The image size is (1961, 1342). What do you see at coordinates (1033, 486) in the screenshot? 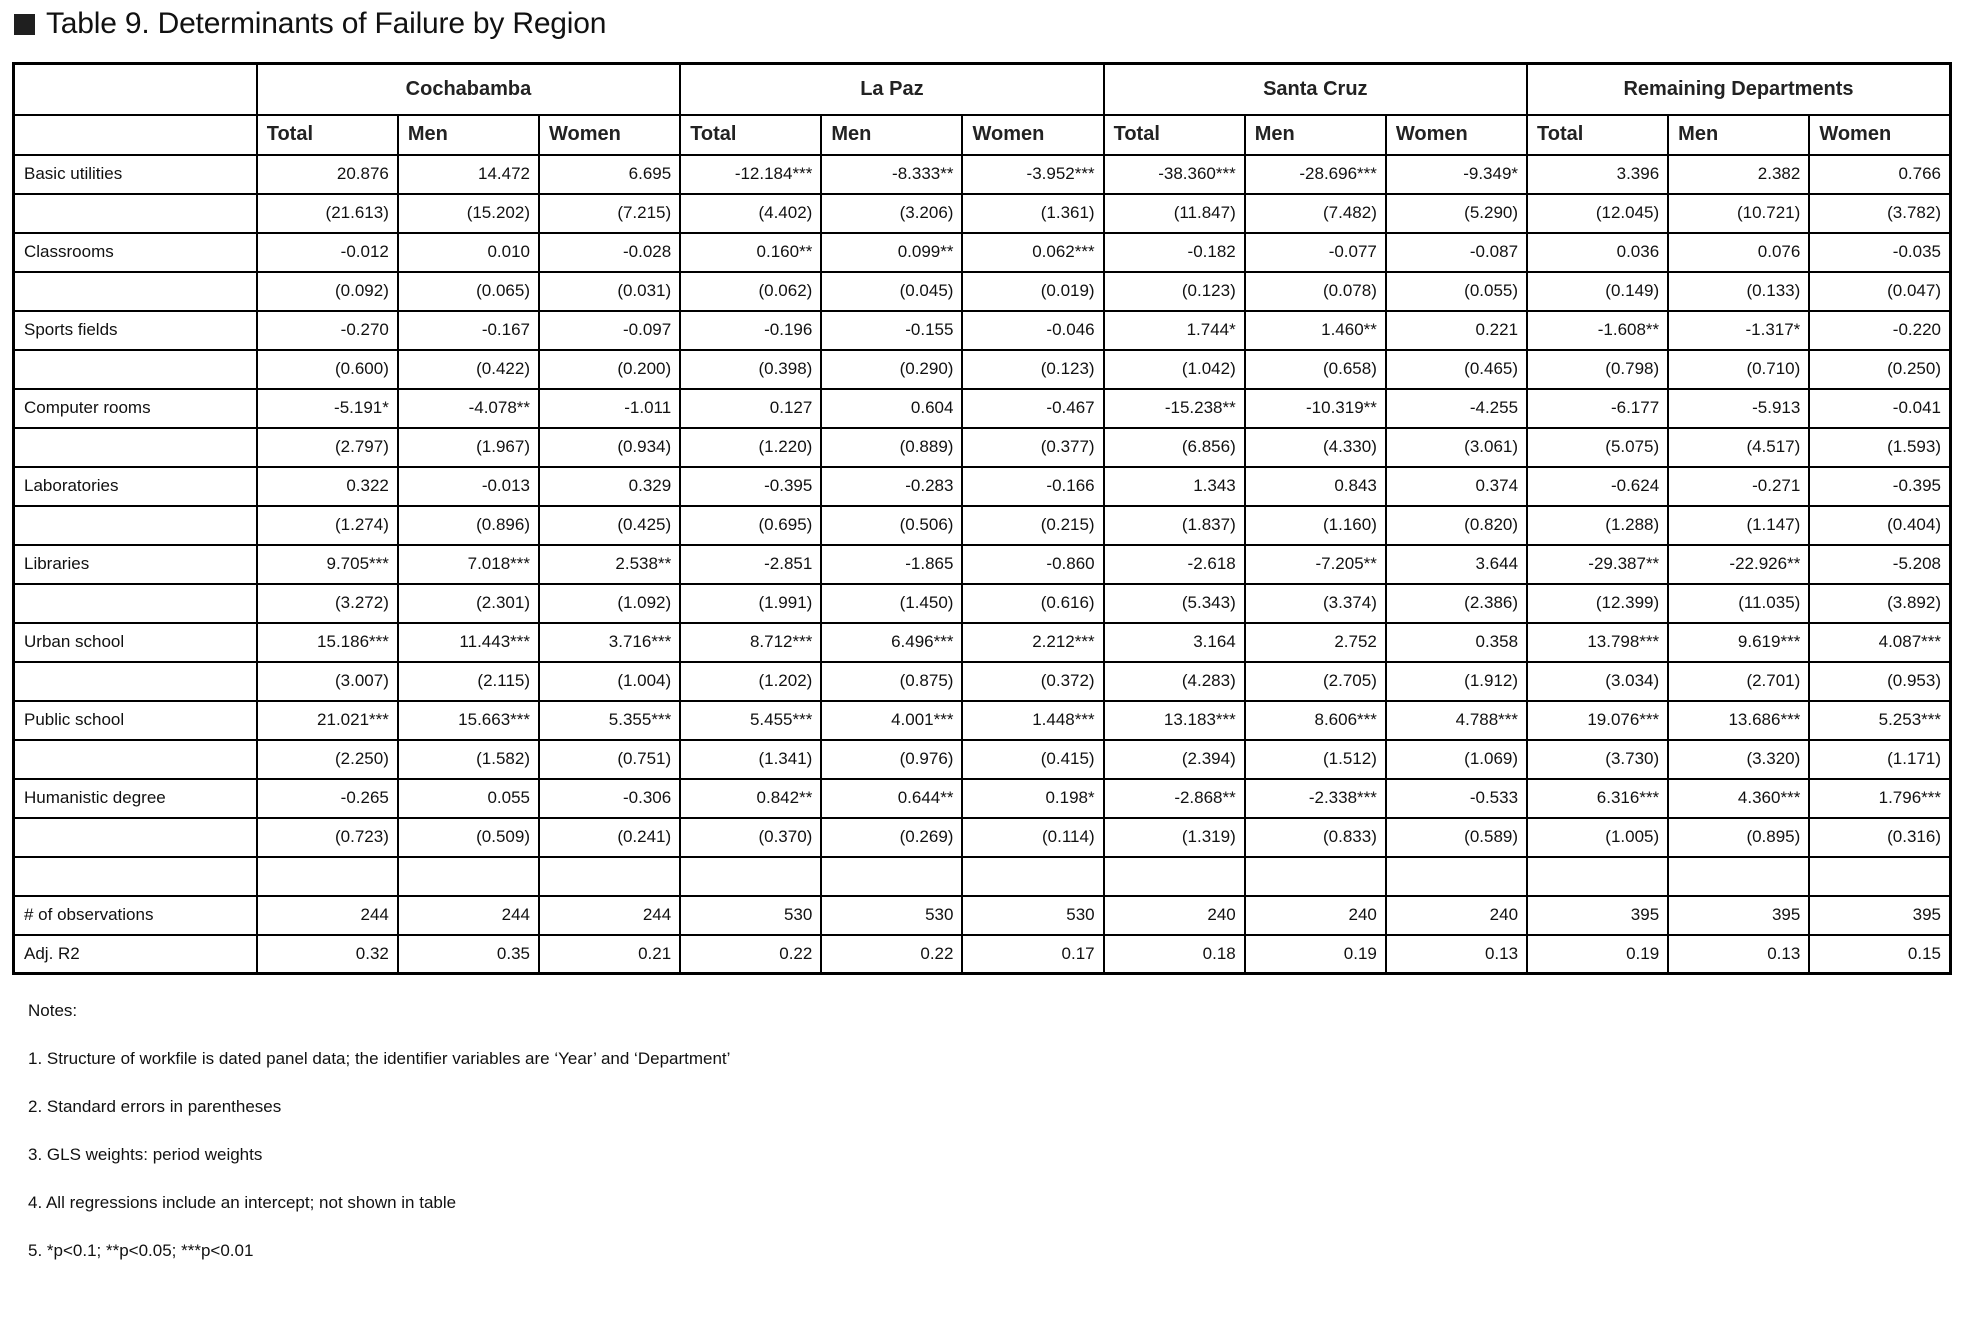
I see `value-cell: -0.166` at bounding box center [1033, 486].